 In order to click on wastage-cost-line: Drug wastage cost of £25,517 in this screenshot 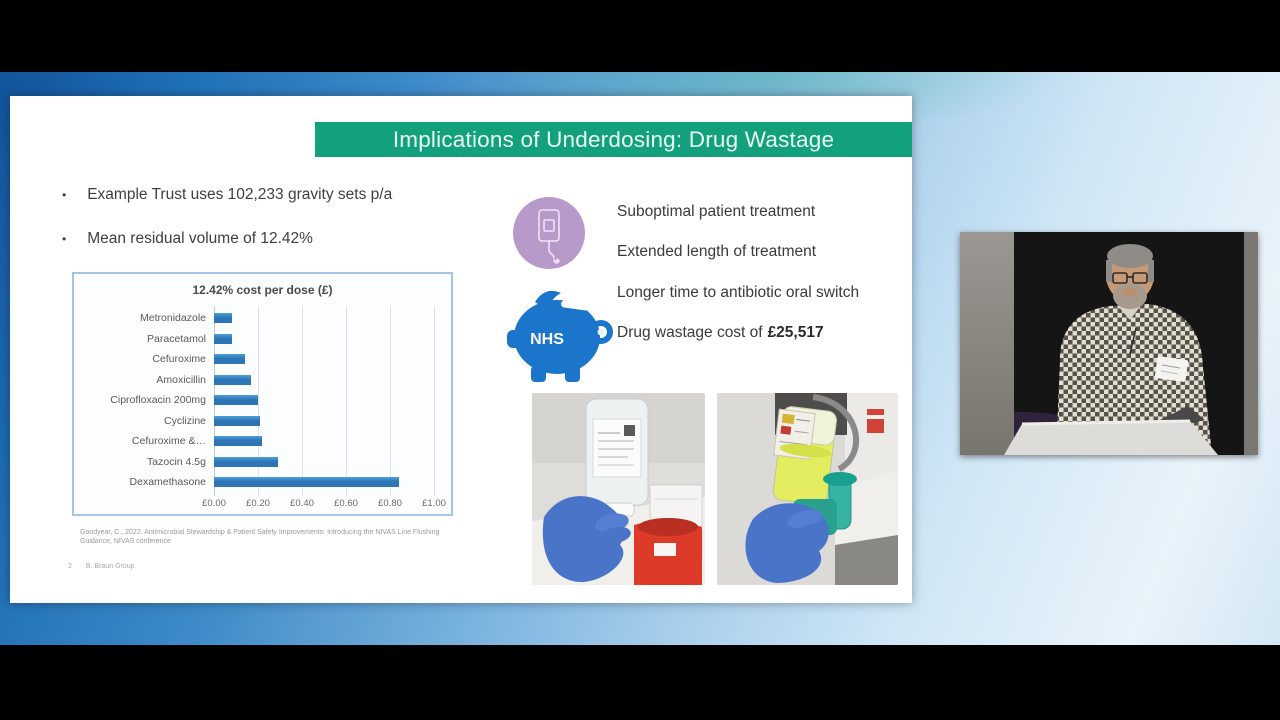, I will do `click(720, 333)`.